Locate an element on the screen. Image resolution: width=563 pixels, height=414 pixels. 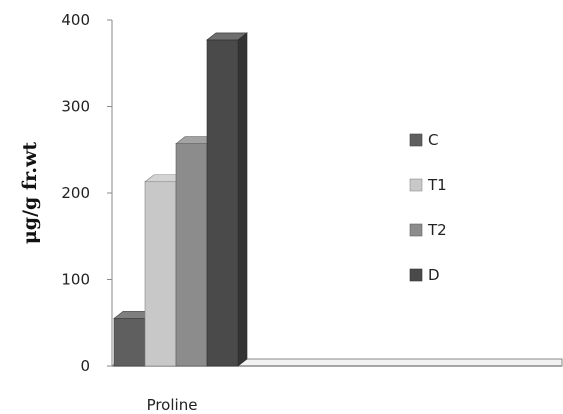
bar-top-face is located at coordinates (227, 36).